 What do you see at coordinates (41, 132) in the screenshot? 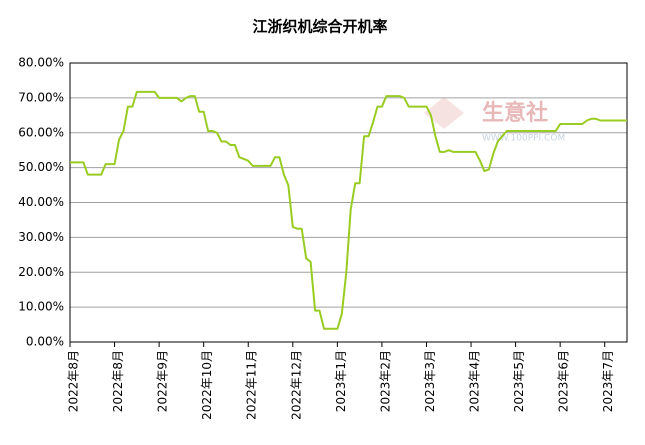
I see `y-tick-label: 60.00%` at bounding box center [41, 132].